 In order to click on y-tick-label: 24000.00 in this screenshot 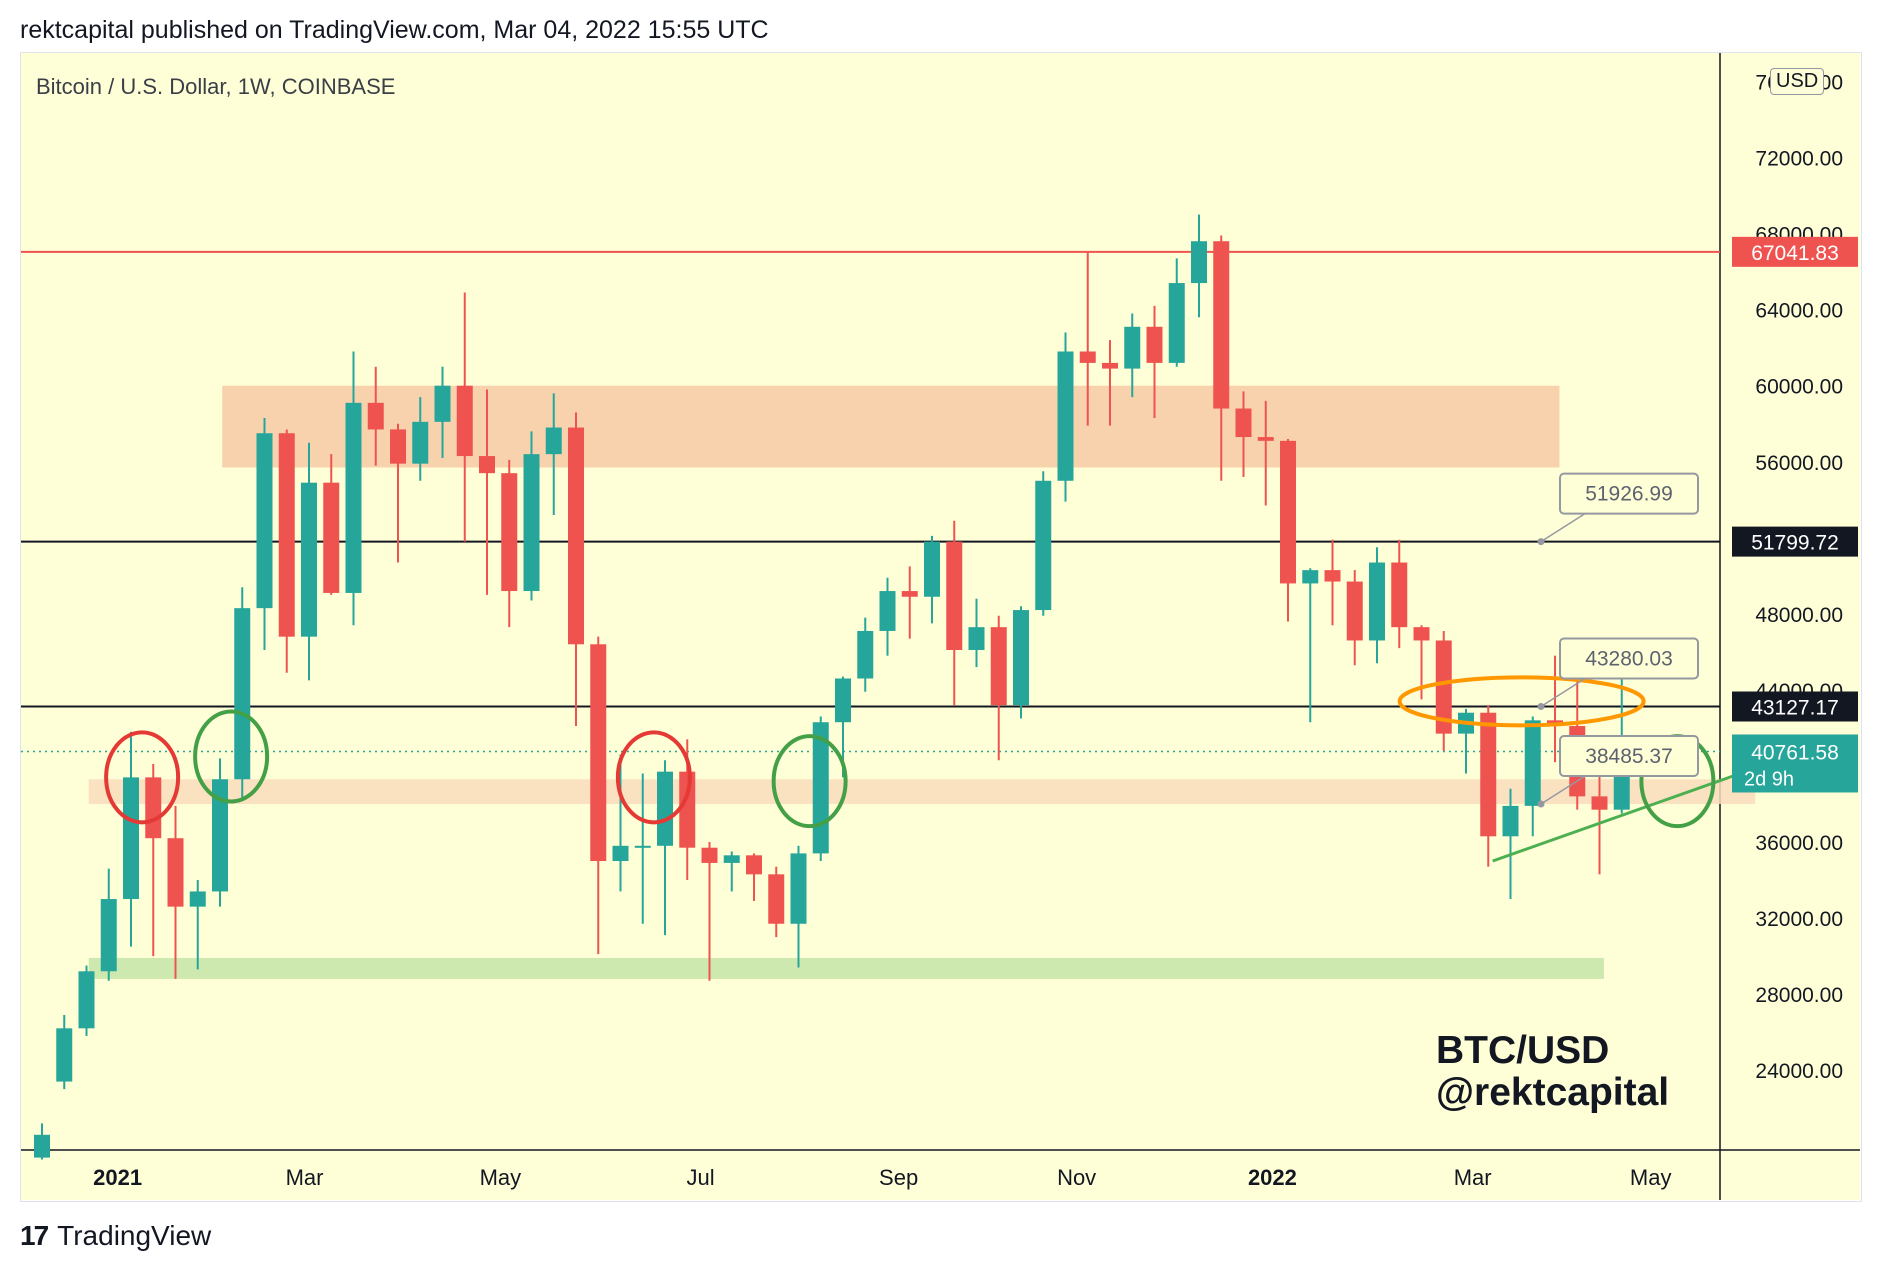, I will do `click(1799, 1071)`.